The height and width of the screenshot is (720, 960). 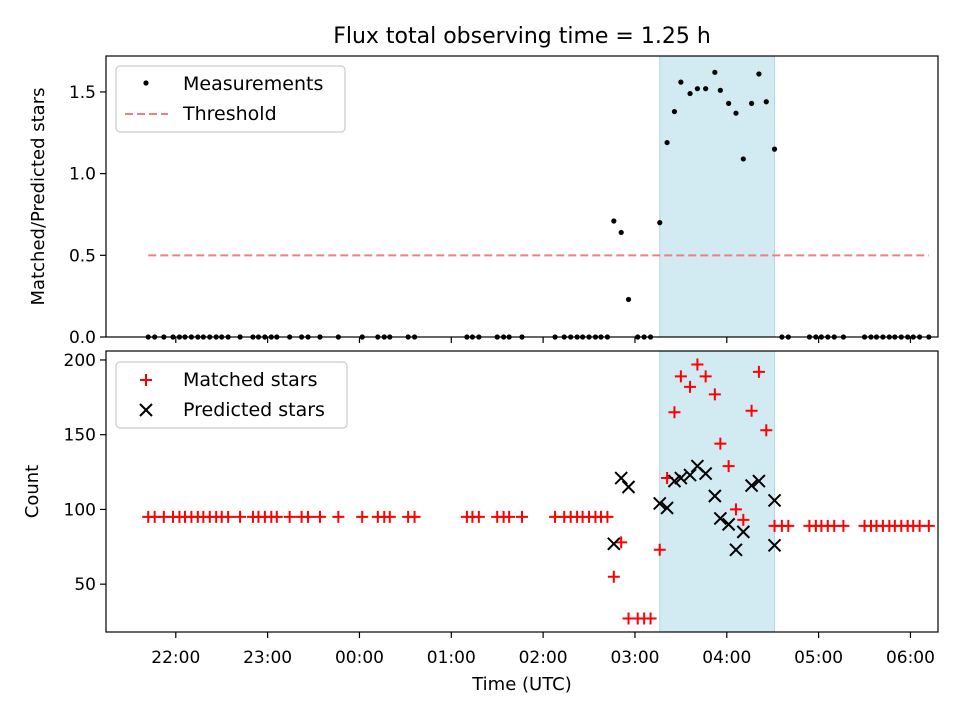 What do you see at coordinates (80, 361) in the screenshot?
I see `y-tick-label: 200` at bounding box center [80, 361].